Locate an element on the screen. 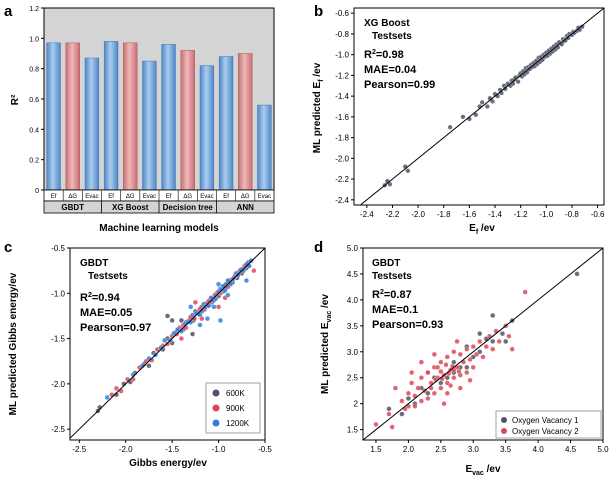 The image size is (610, 483). category-labels-a: Ef ΔG Evac Ef ΔG Evac Ef ΔG Evac Ef ΔG Evac is located at coordinates (159, 195).